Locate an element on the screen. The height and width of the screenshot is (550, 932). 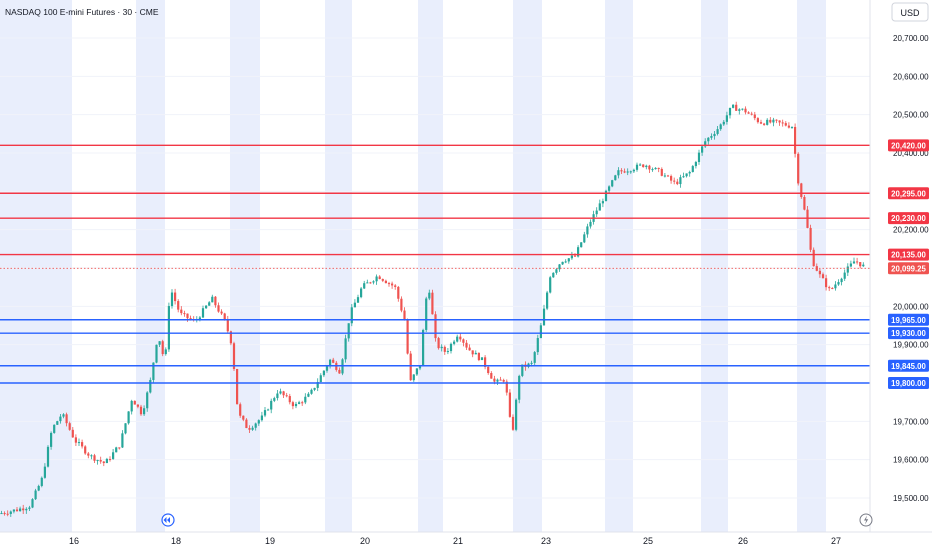
last-price-tag-label: 20,099.25 is located at coordinates (908, 268).